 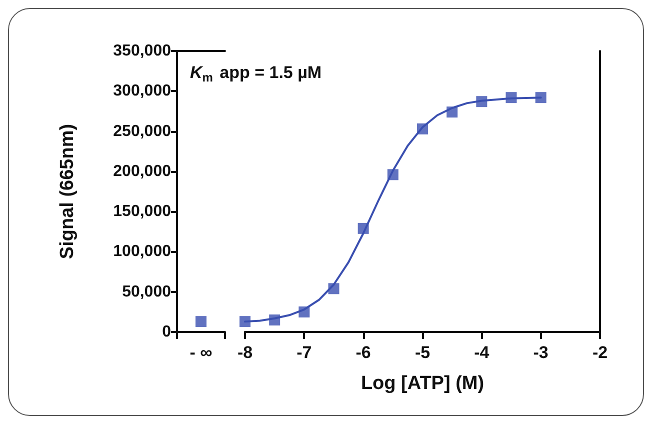 I want to click on y-tick-label: 50,000, so click(x=147, y=291).